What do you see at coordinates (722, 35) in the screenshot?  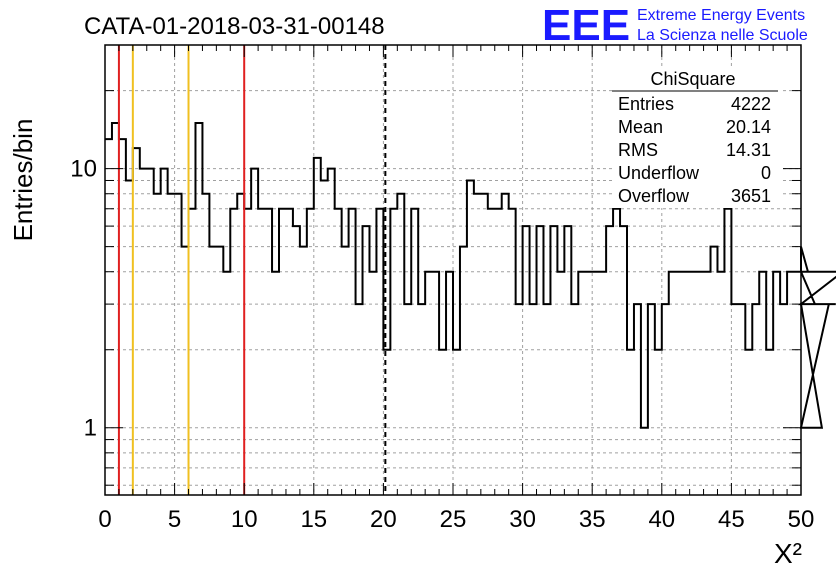 I see `logo-subtitle-2: La Scienza nelle Scuole` at bounding box center [722, 35].